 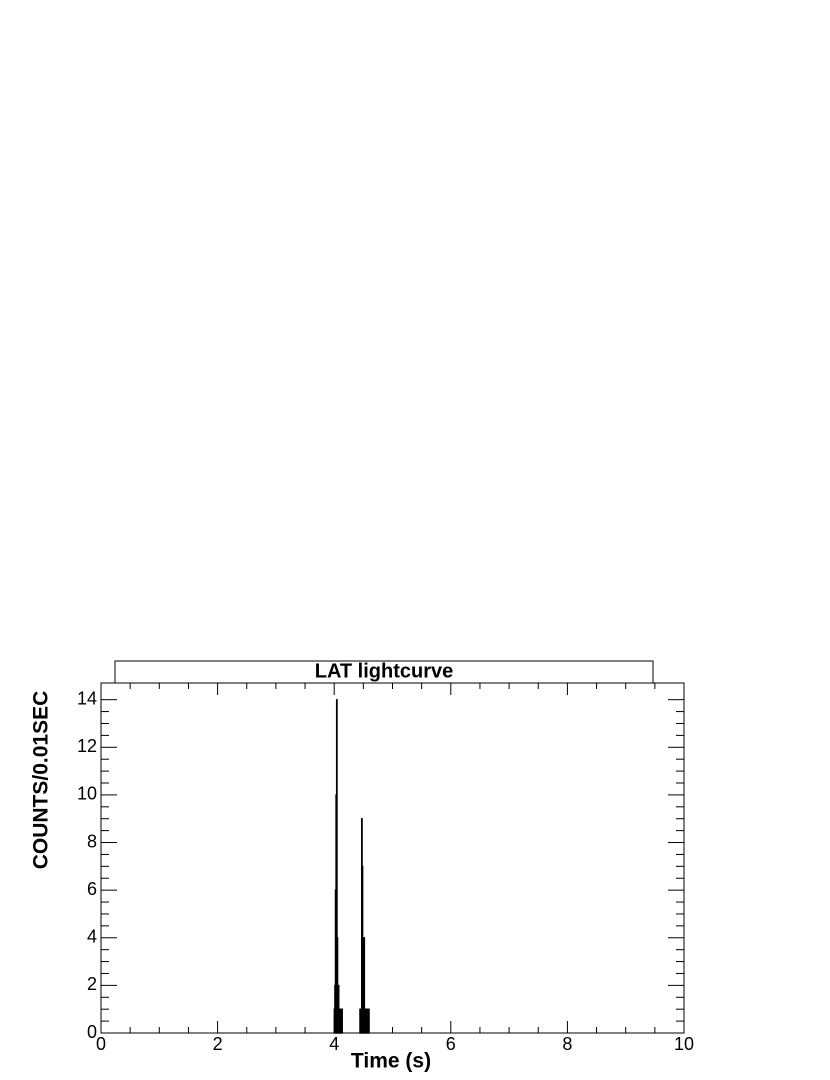 I want to click on x-tick-label: 2, so click(x=218, y=1044).